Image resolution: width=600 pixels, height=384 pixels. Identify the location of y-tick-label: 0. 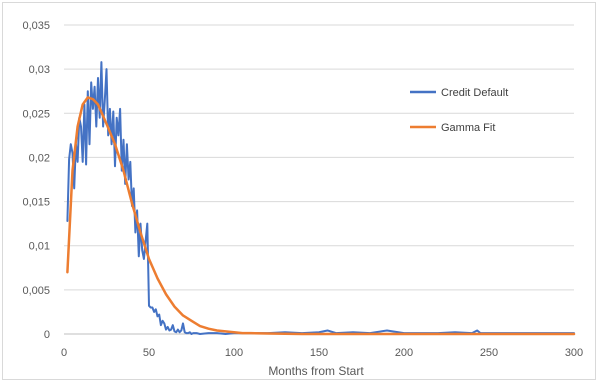
(47, 335).